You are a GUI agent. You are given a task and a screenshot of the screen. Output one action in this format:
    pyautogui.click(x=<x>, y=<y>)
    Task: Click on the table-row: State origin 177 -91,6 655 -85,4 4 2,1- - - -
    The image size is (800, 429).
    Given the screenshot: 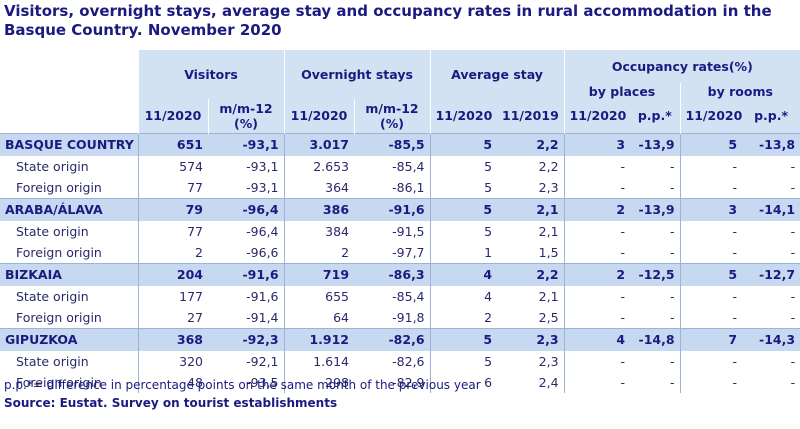 What is the action you would take?
    pyautogui.click(x=400, y=296)
    